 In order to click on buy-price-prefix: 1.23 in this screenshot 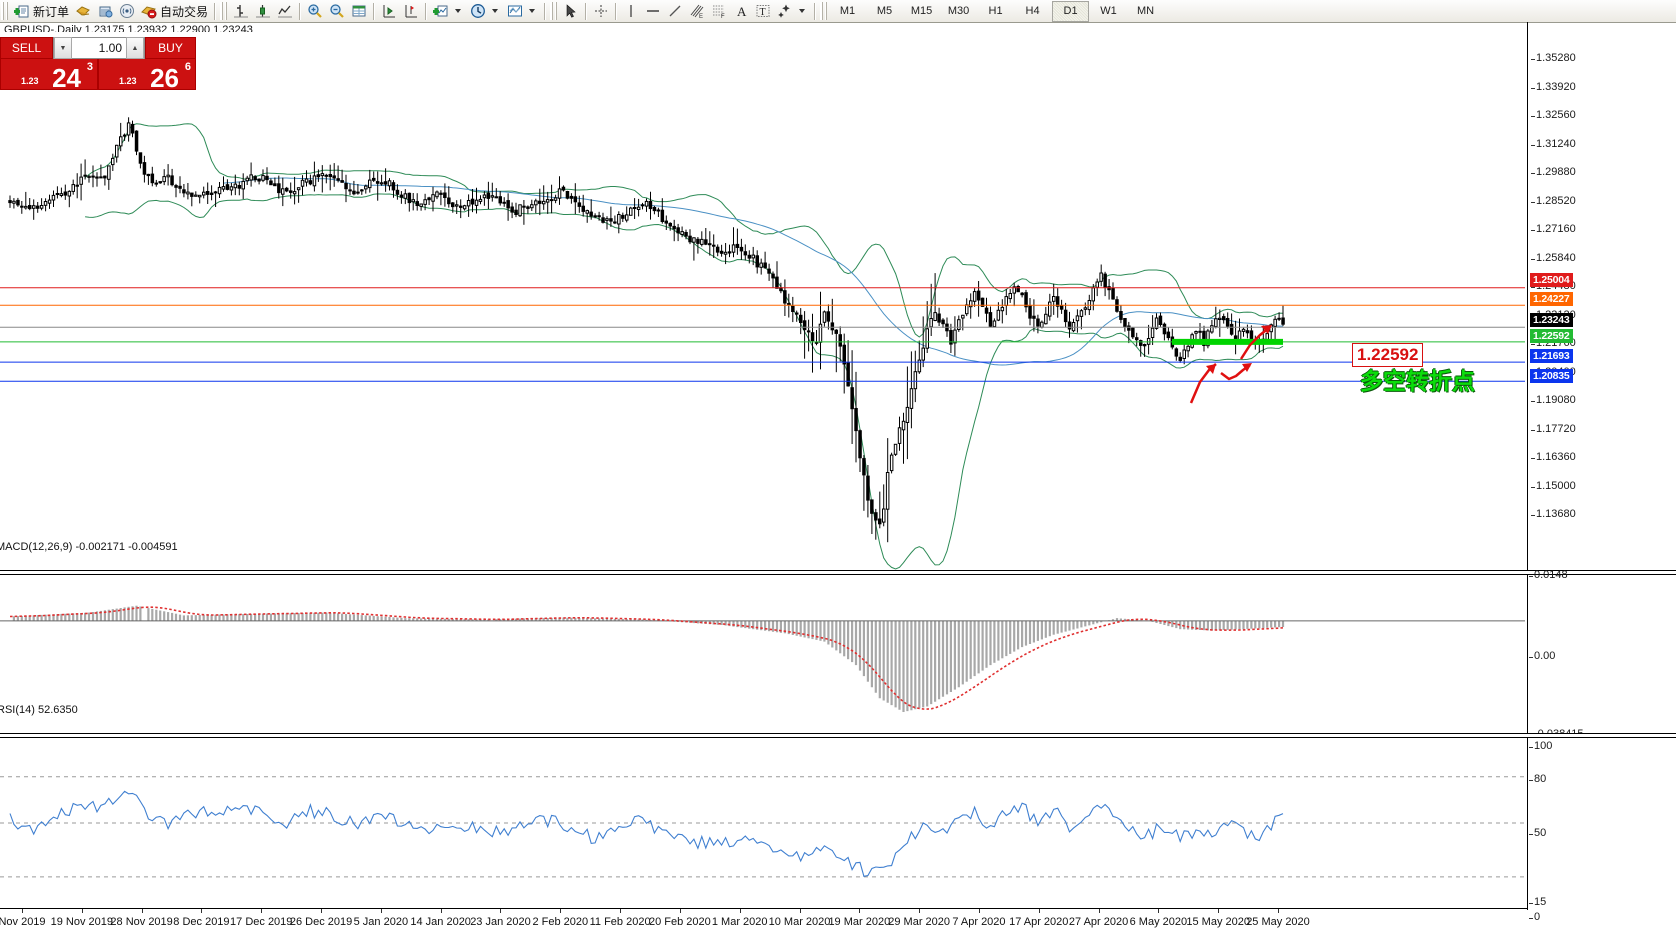, I will do `click(128, 81)`.